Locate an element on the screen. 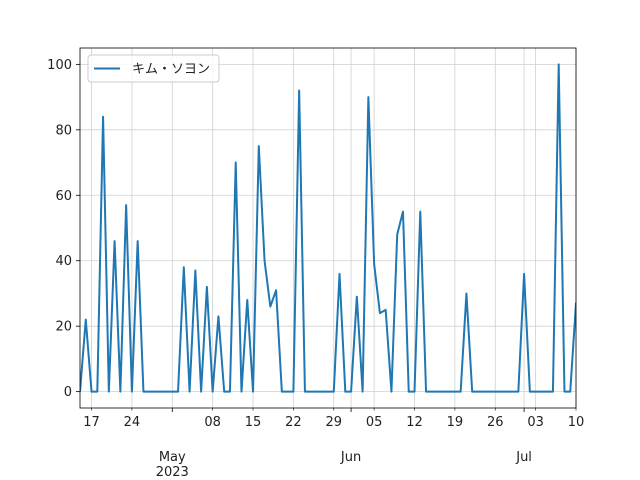  x-minor-tick-label: 08 is located at coordinates (212, 422).